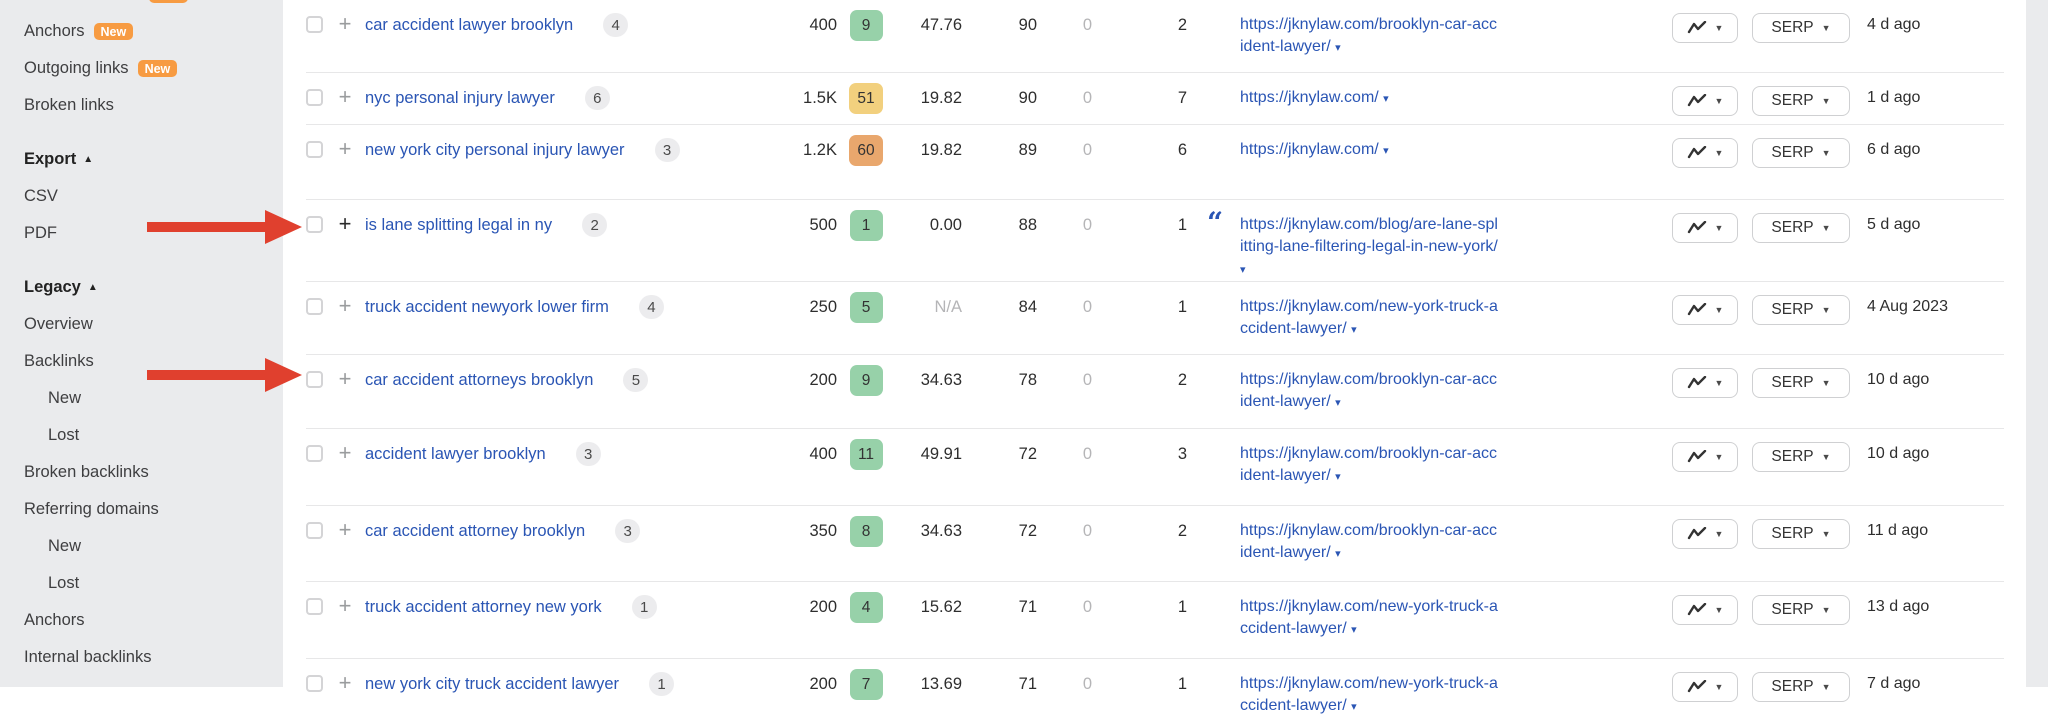 Image resolution: width=2048 pixels, height=719 pixels. I want to click on sidebar-item: Internal backlinks, so click(153, 657).